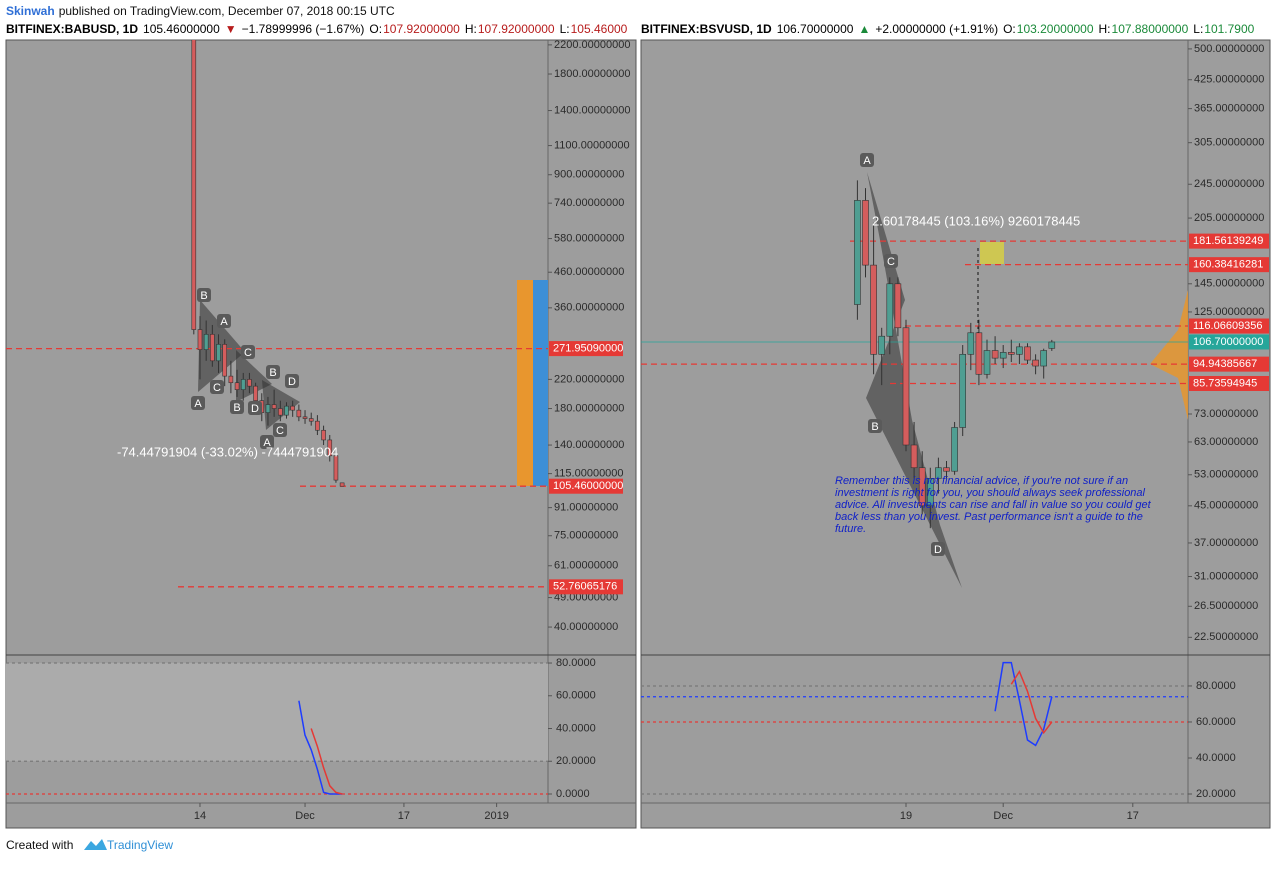 The image size is (1277, 869). I want to click on y-tick-label: 305.00000000, so click(1229, 143).